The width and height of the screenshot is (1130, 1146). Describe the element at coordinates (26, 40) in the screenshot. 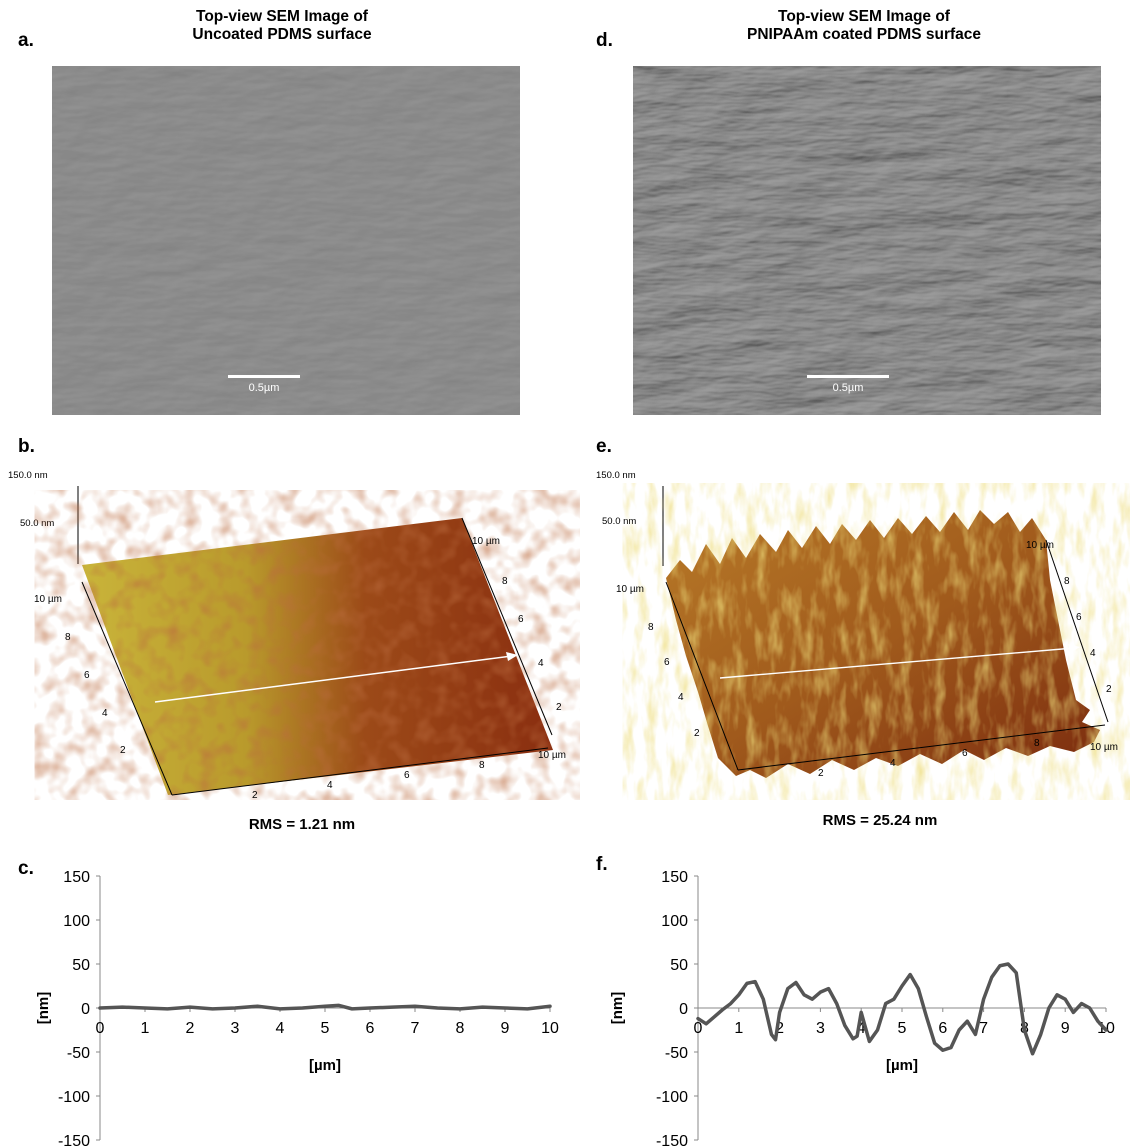

I see `panel-letter-a: a.` at that location.